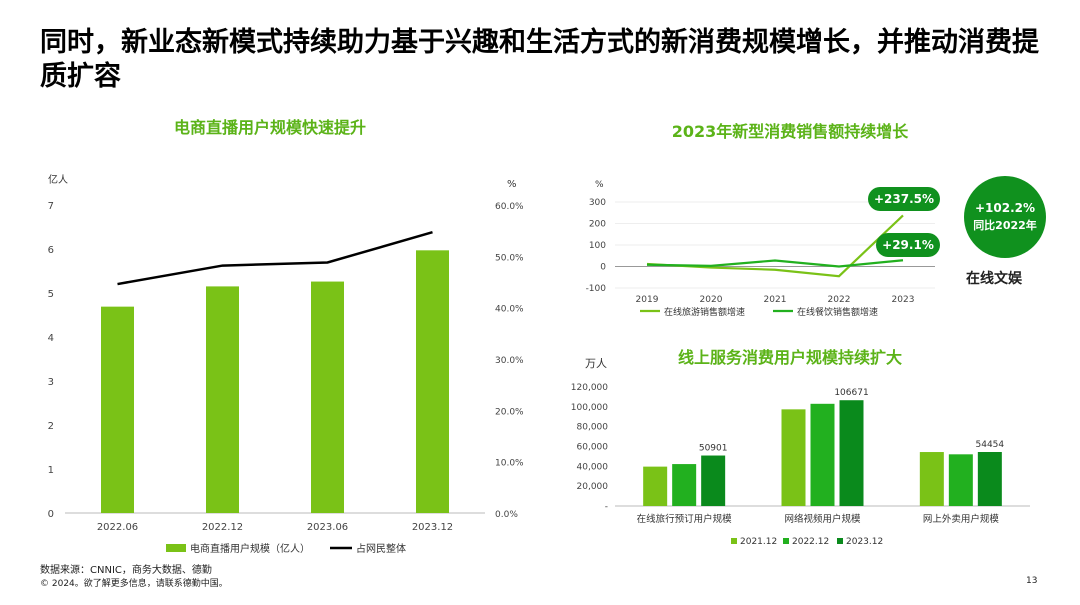  I want to click on legend-swatch-2021.12, so click(734, 541).